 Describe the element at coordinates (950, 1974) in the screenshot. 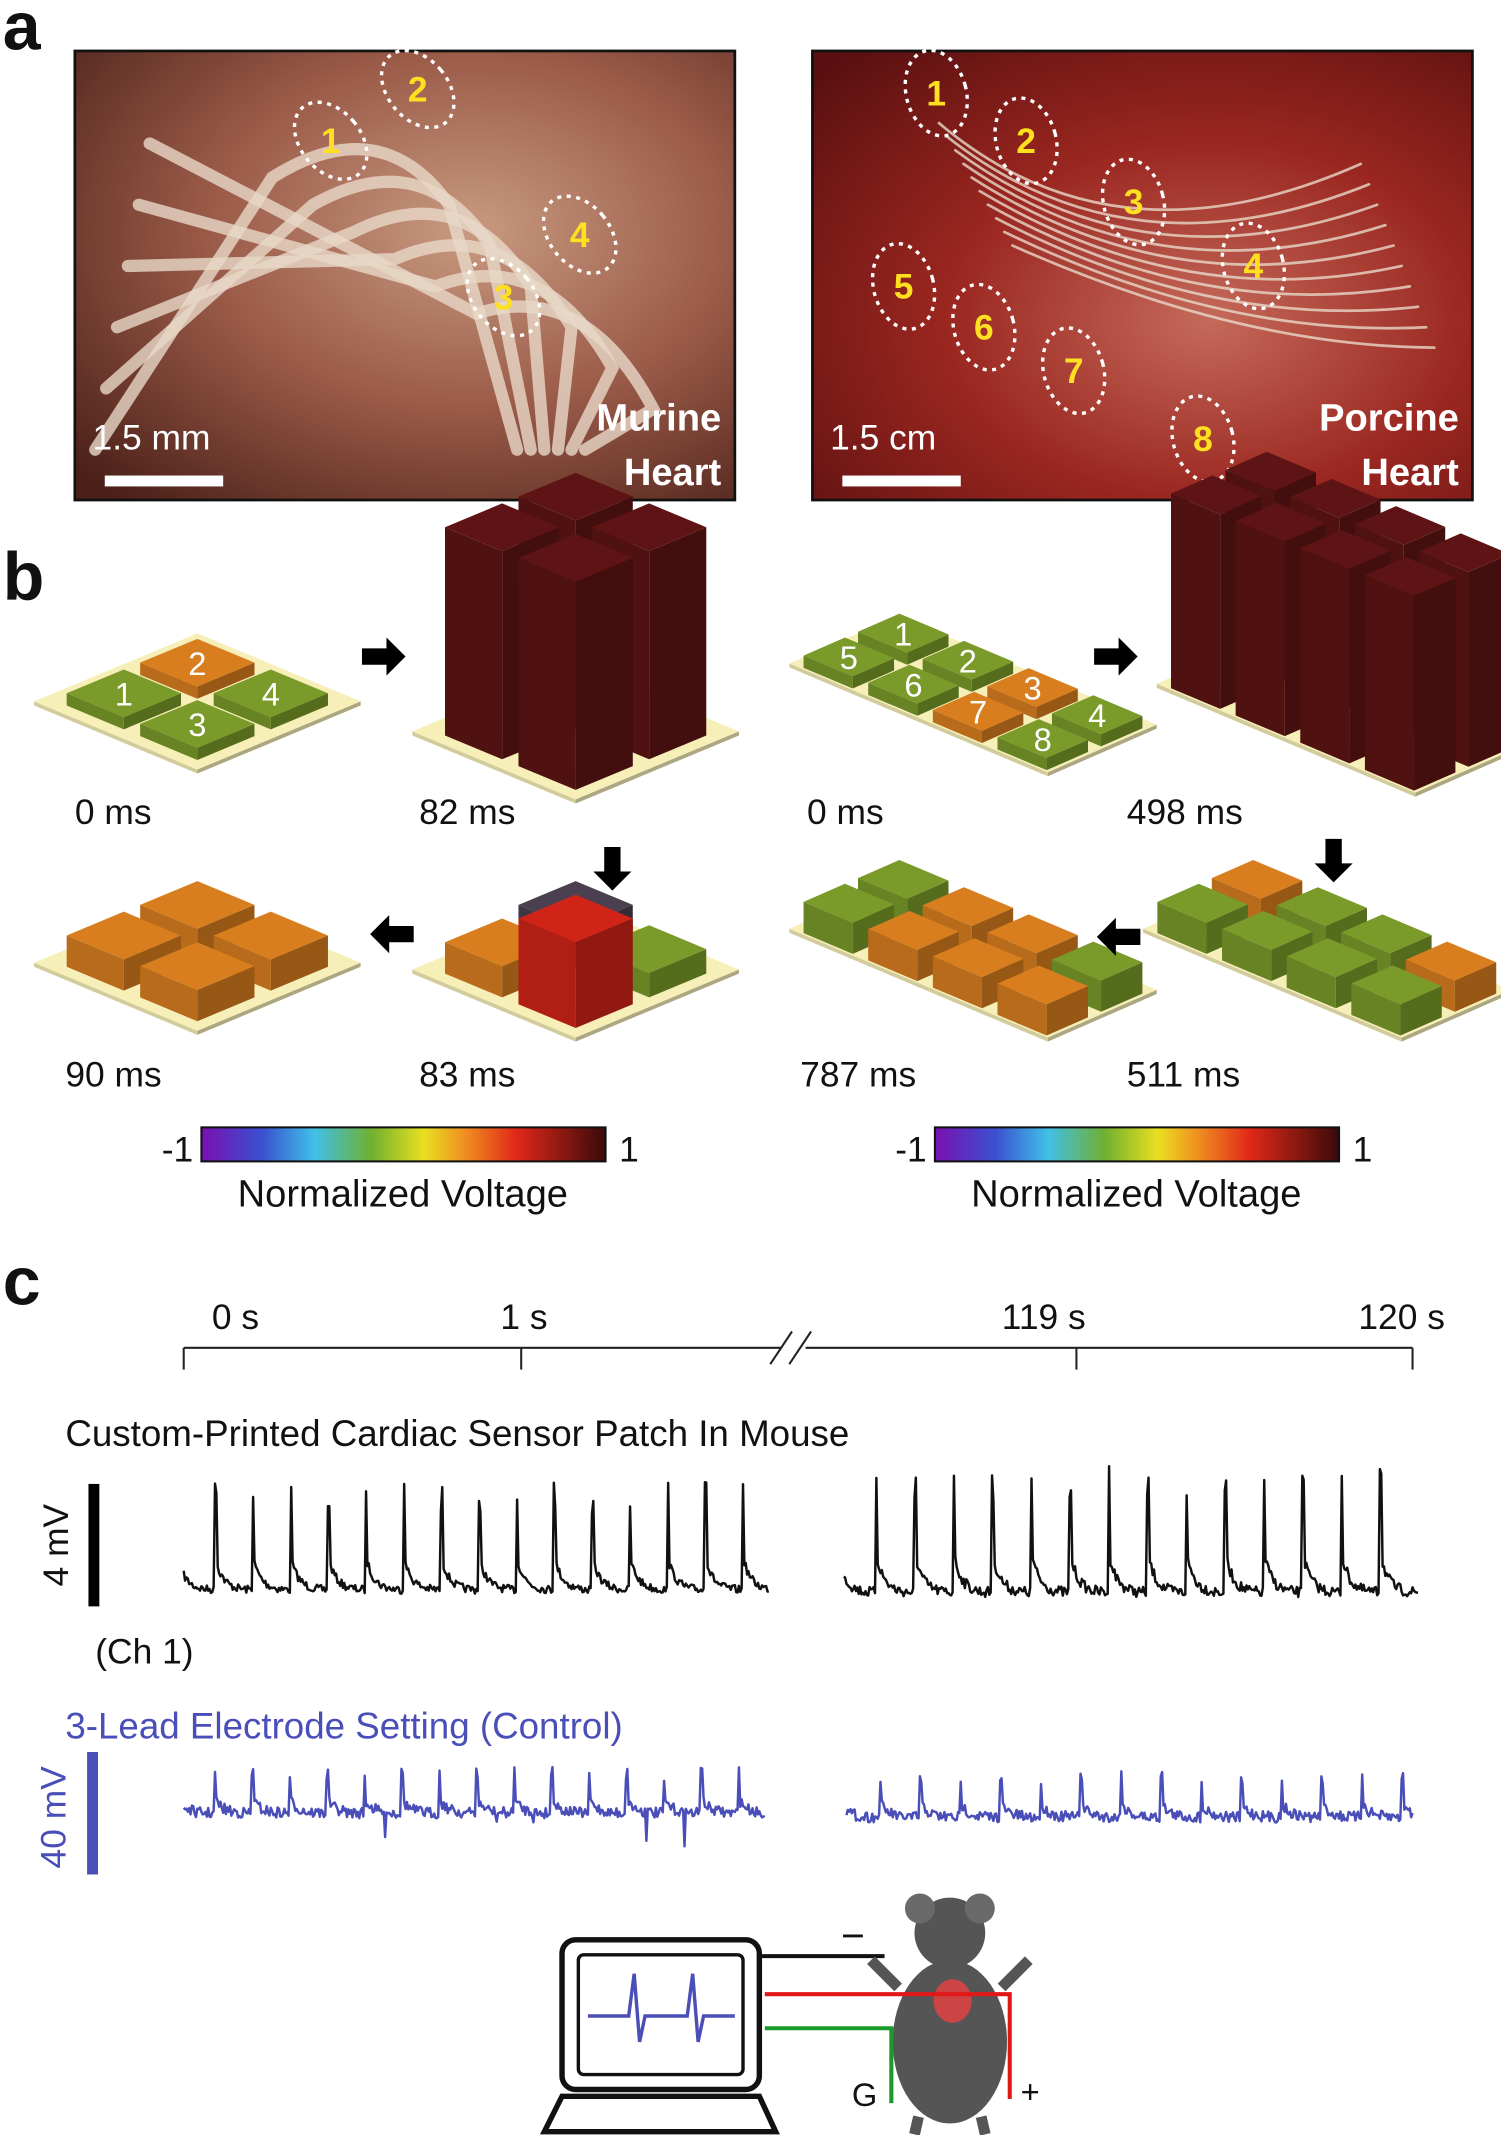

I see `mouse-arms` at that location.